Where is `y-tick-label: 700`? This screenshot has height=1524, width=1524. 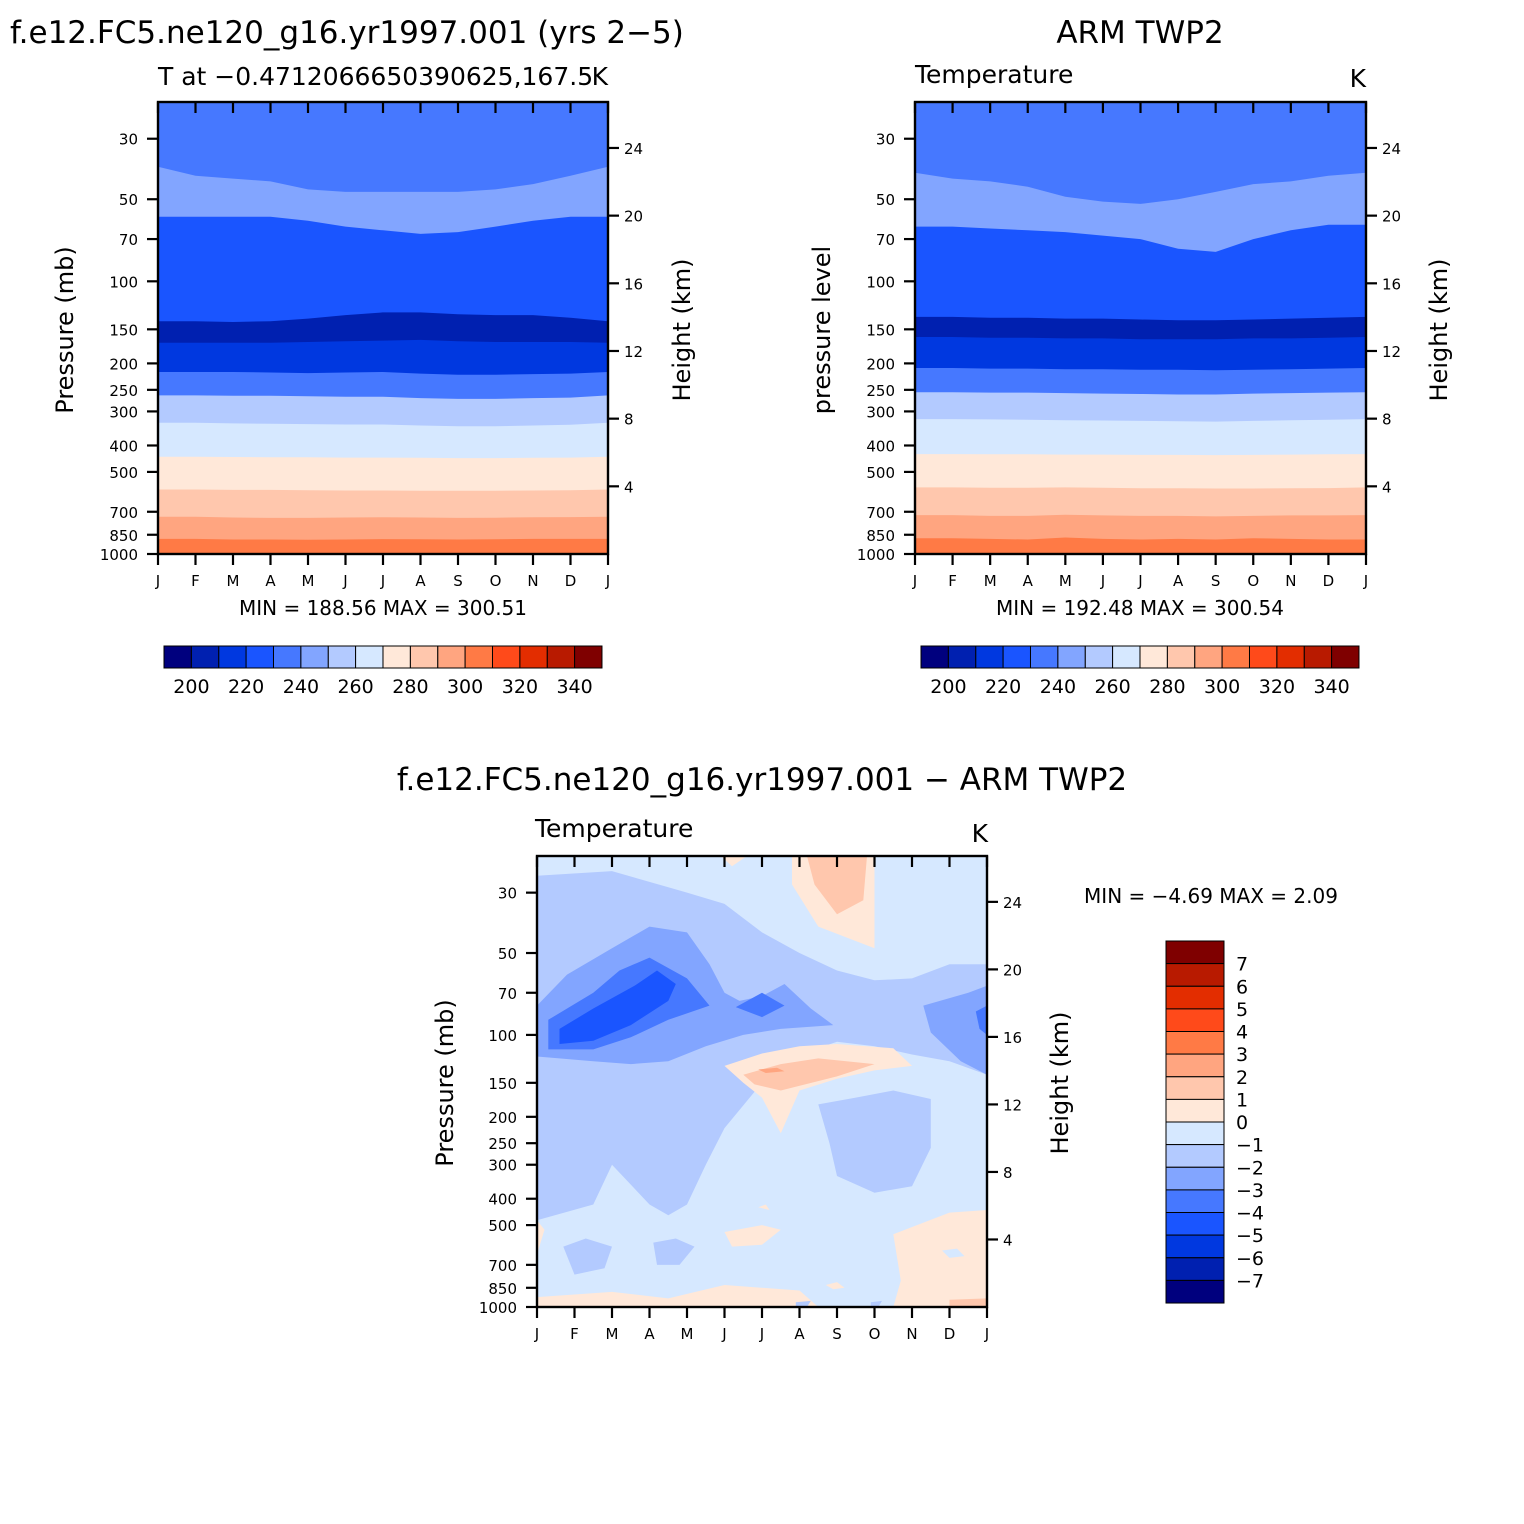 y-tick-label: 700 is located at coordinates (502, 1266).